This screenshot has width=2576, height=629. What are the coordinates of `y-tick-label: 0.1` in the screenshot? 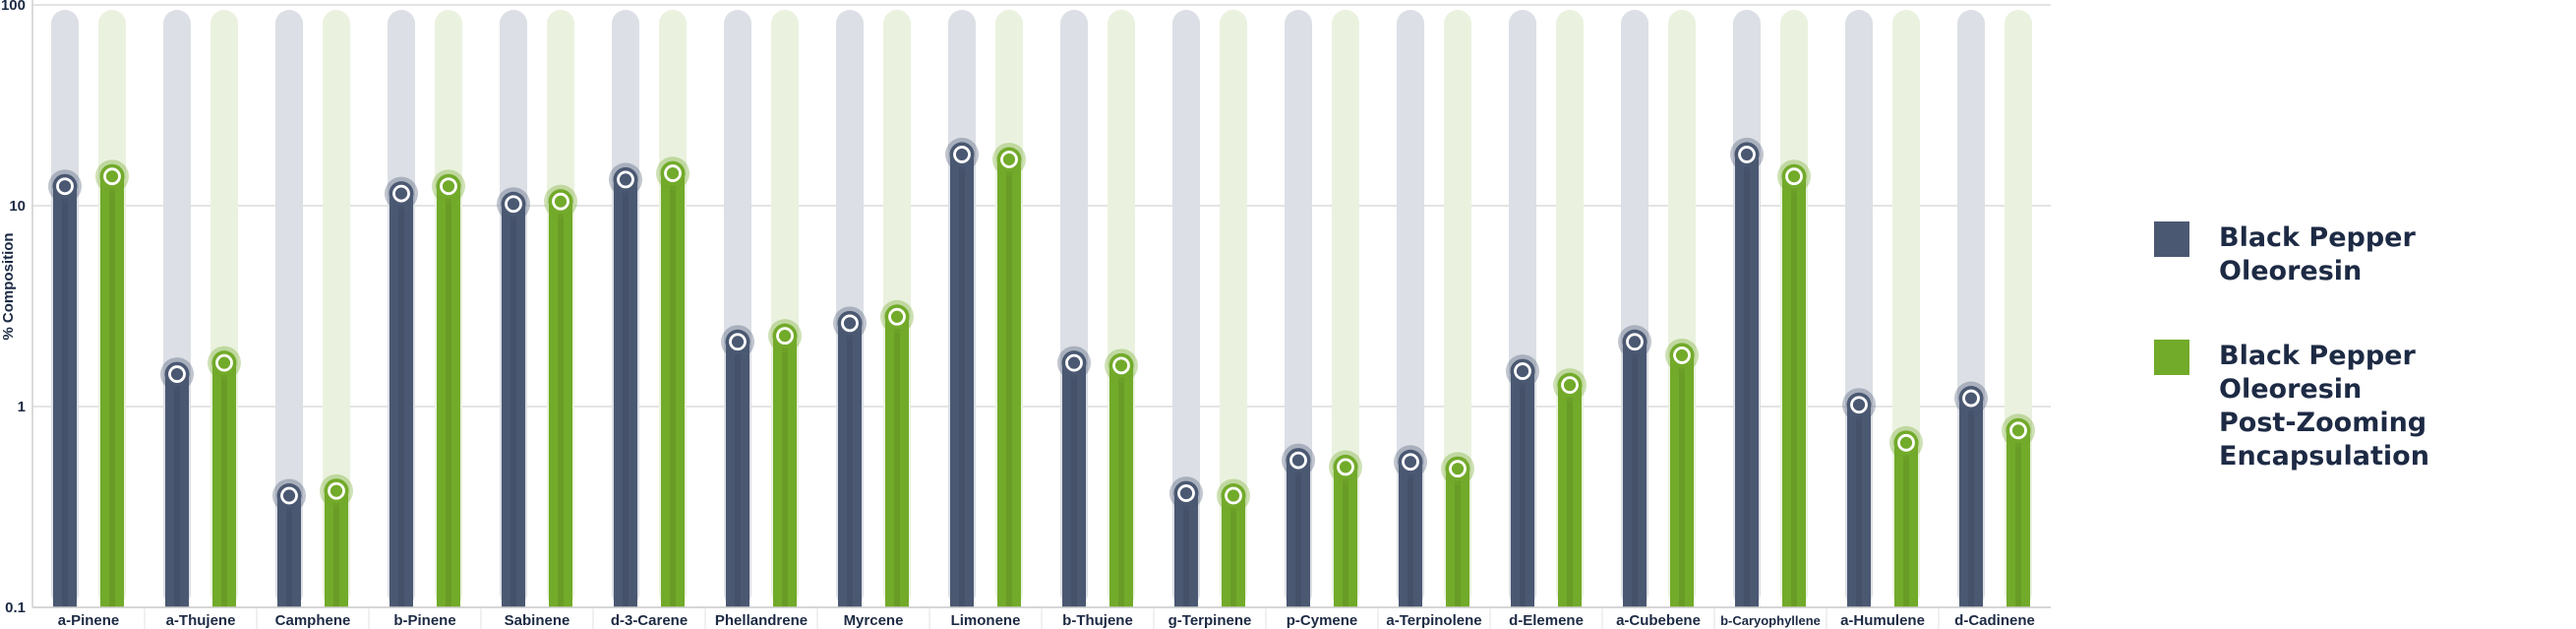 It's located at (15, 607).